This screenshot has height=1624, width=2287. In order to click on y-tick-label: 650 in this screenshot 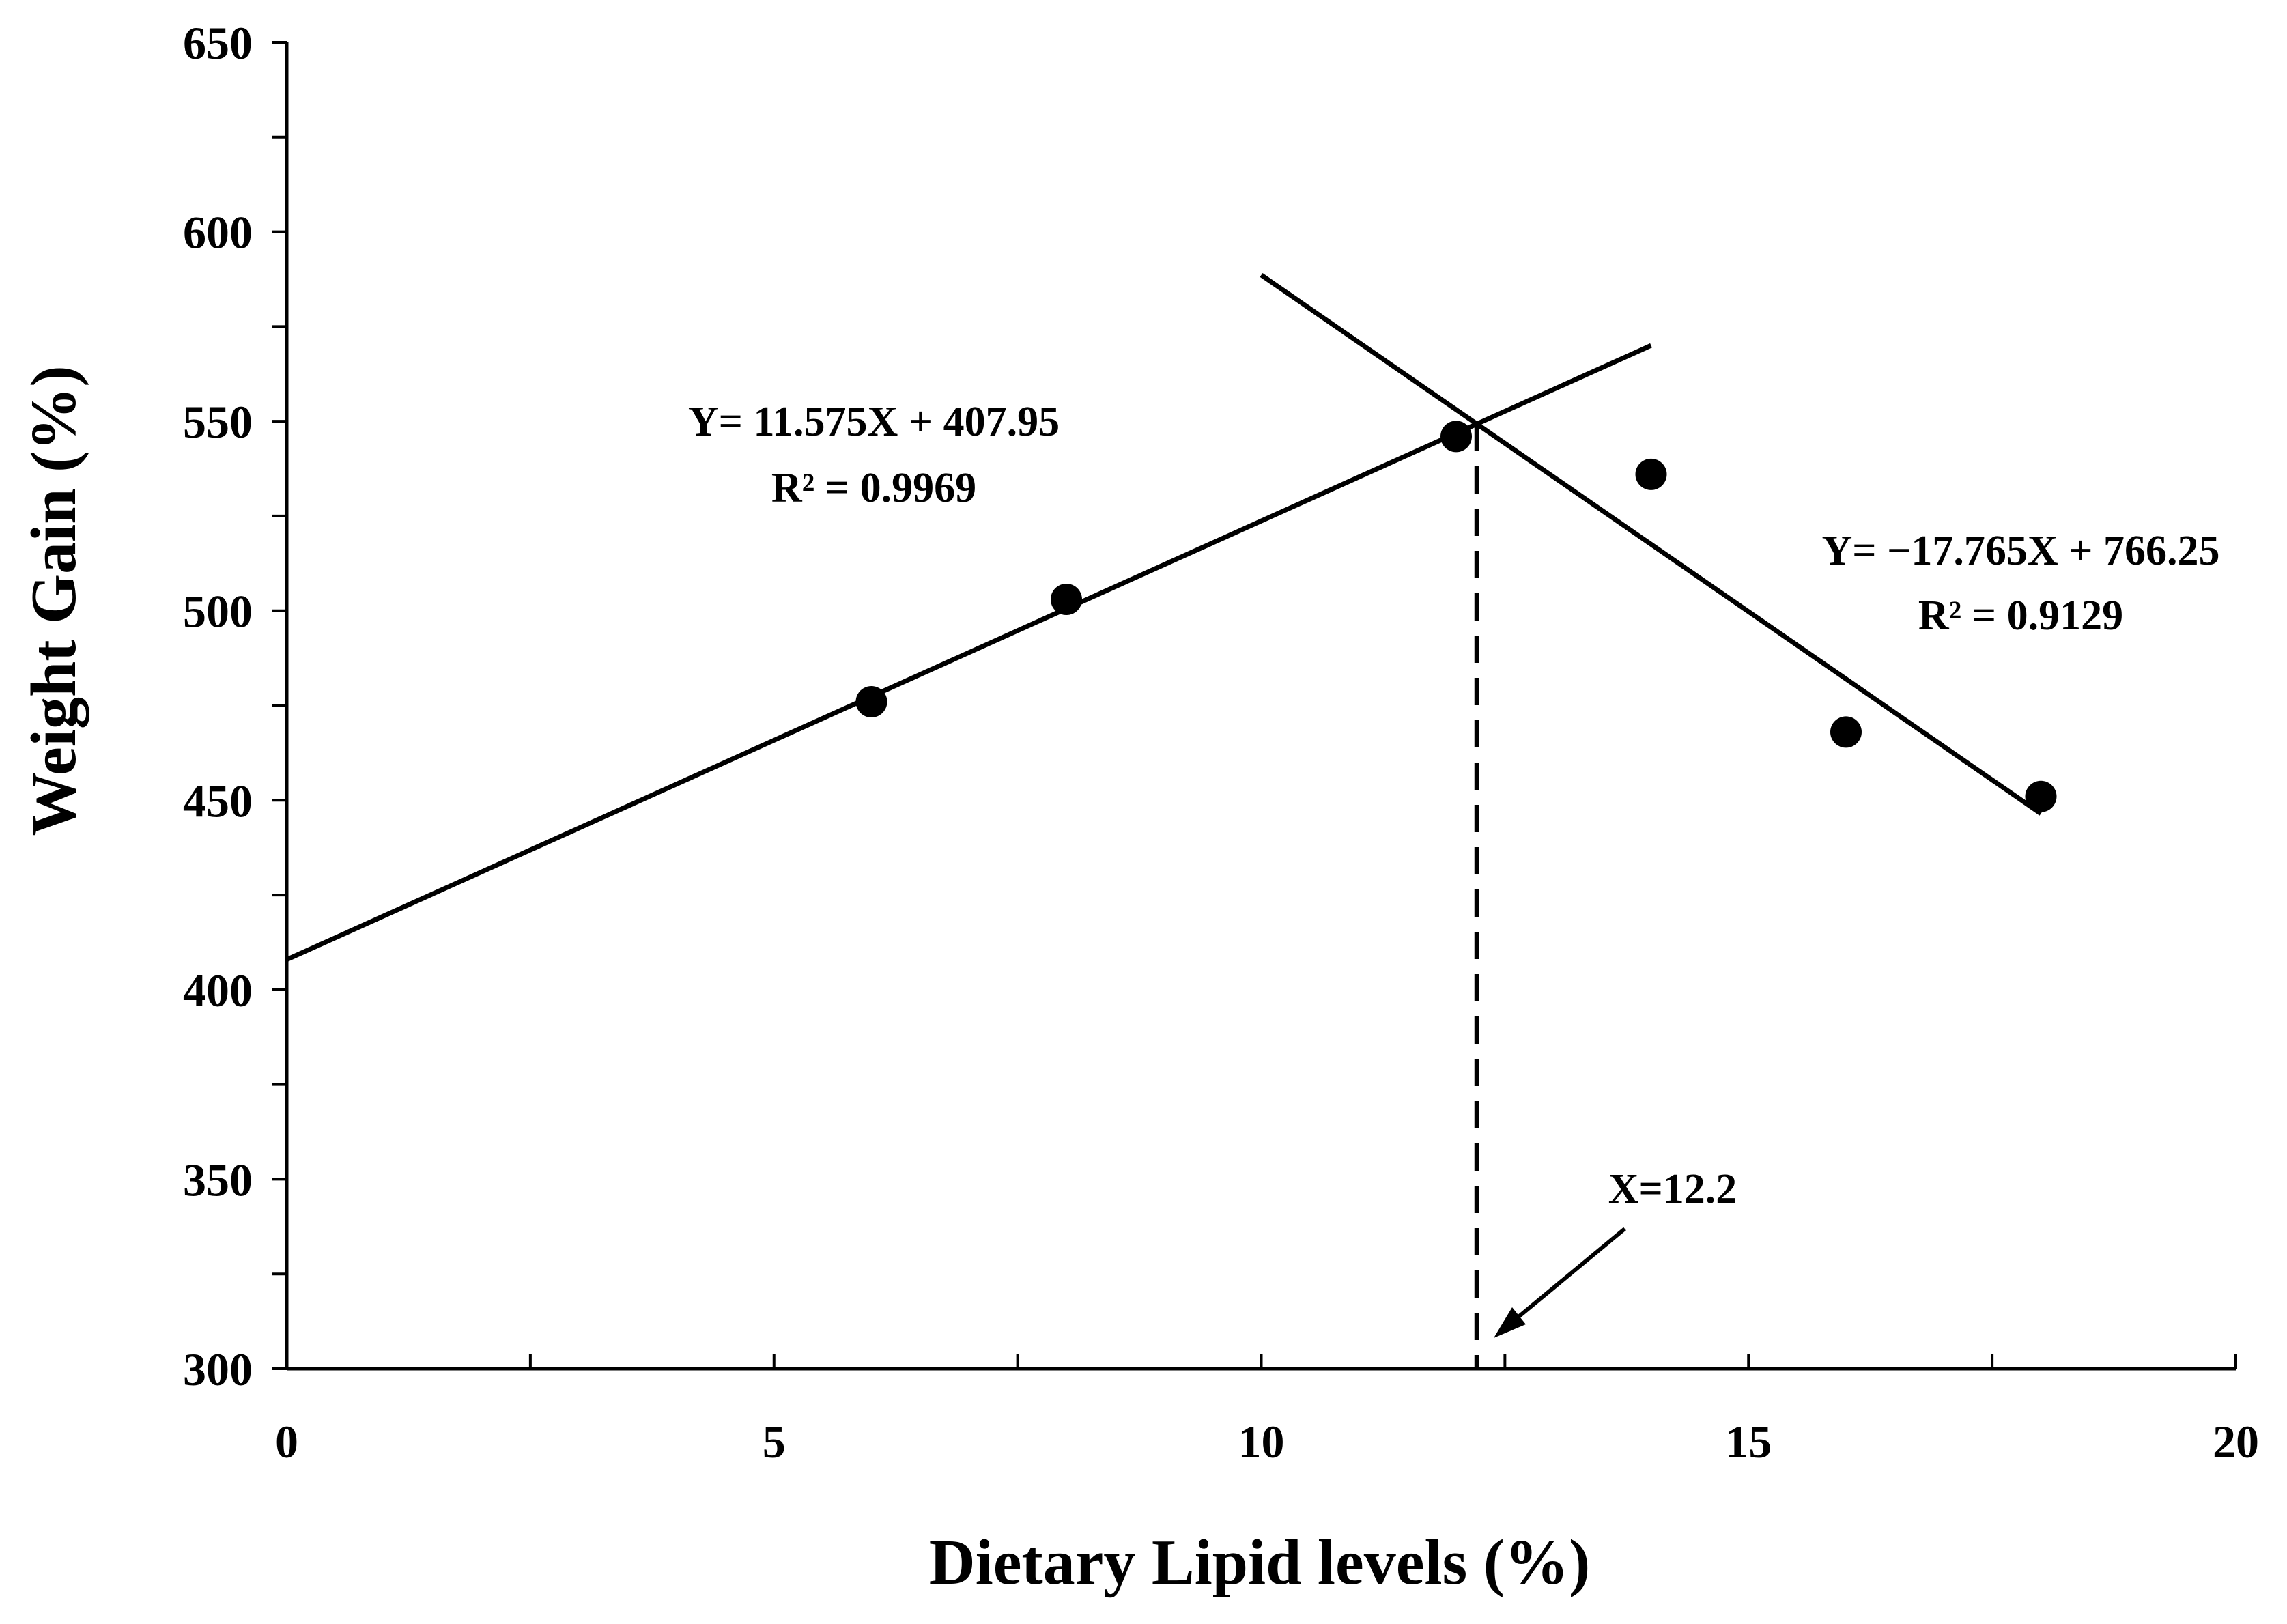, I will do `click(218, 43)`.